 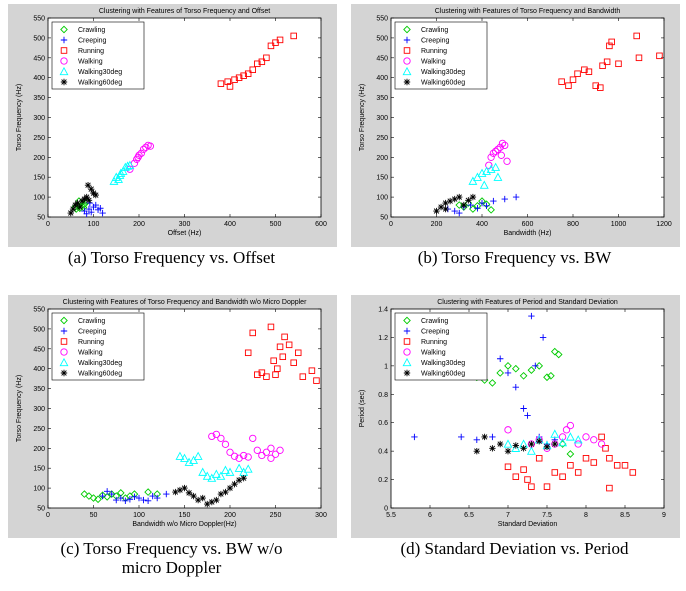 I want to click on caption-a: (a) Torso Frequency vs. Offset, so click(x=171, y=257).